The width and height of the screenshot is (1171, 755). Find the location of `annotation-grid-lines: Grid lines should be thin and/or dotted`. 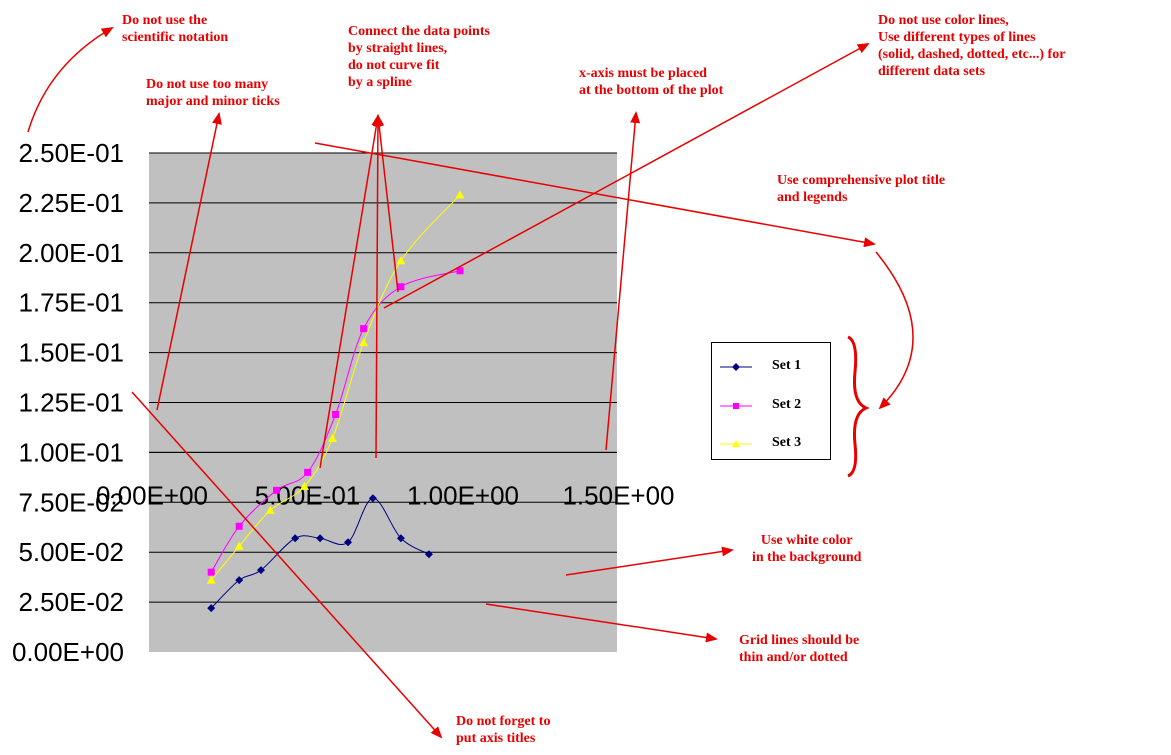

annotation-grid-lines: Grid lines should be thin and/or dotted is located at coordinates (799, 649).